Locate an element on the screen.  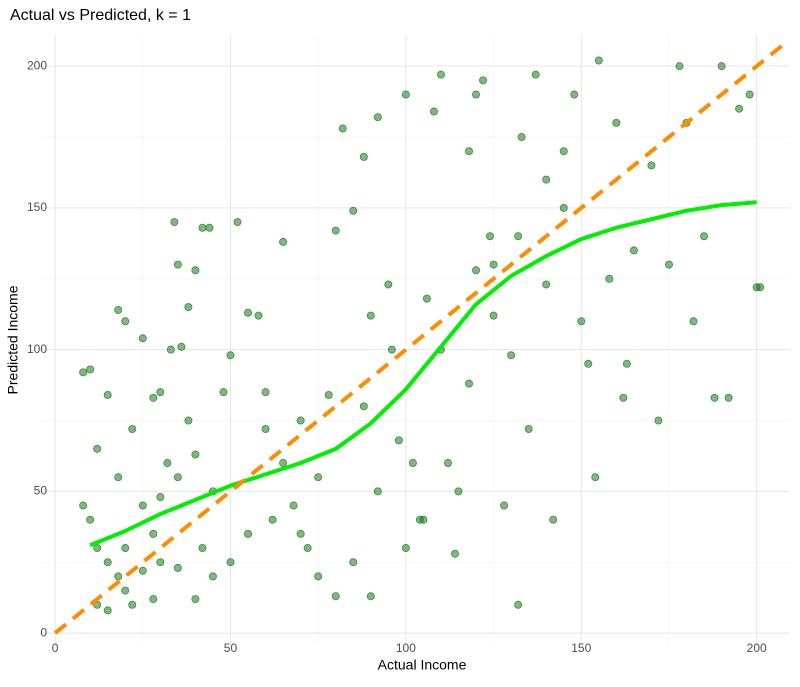
y-tick-label: 50 is located at coordinates (41, 491).